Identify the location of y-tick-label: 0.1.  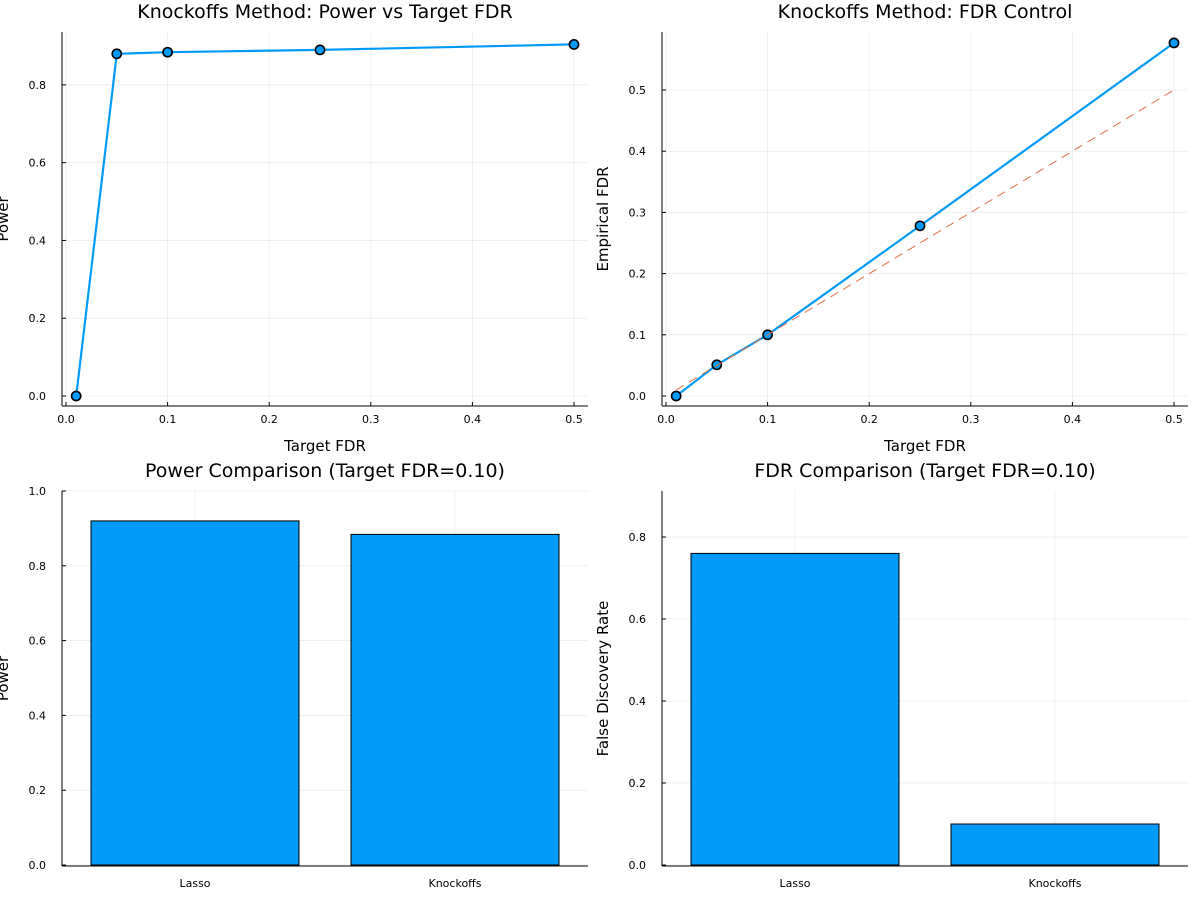
(638, 335).